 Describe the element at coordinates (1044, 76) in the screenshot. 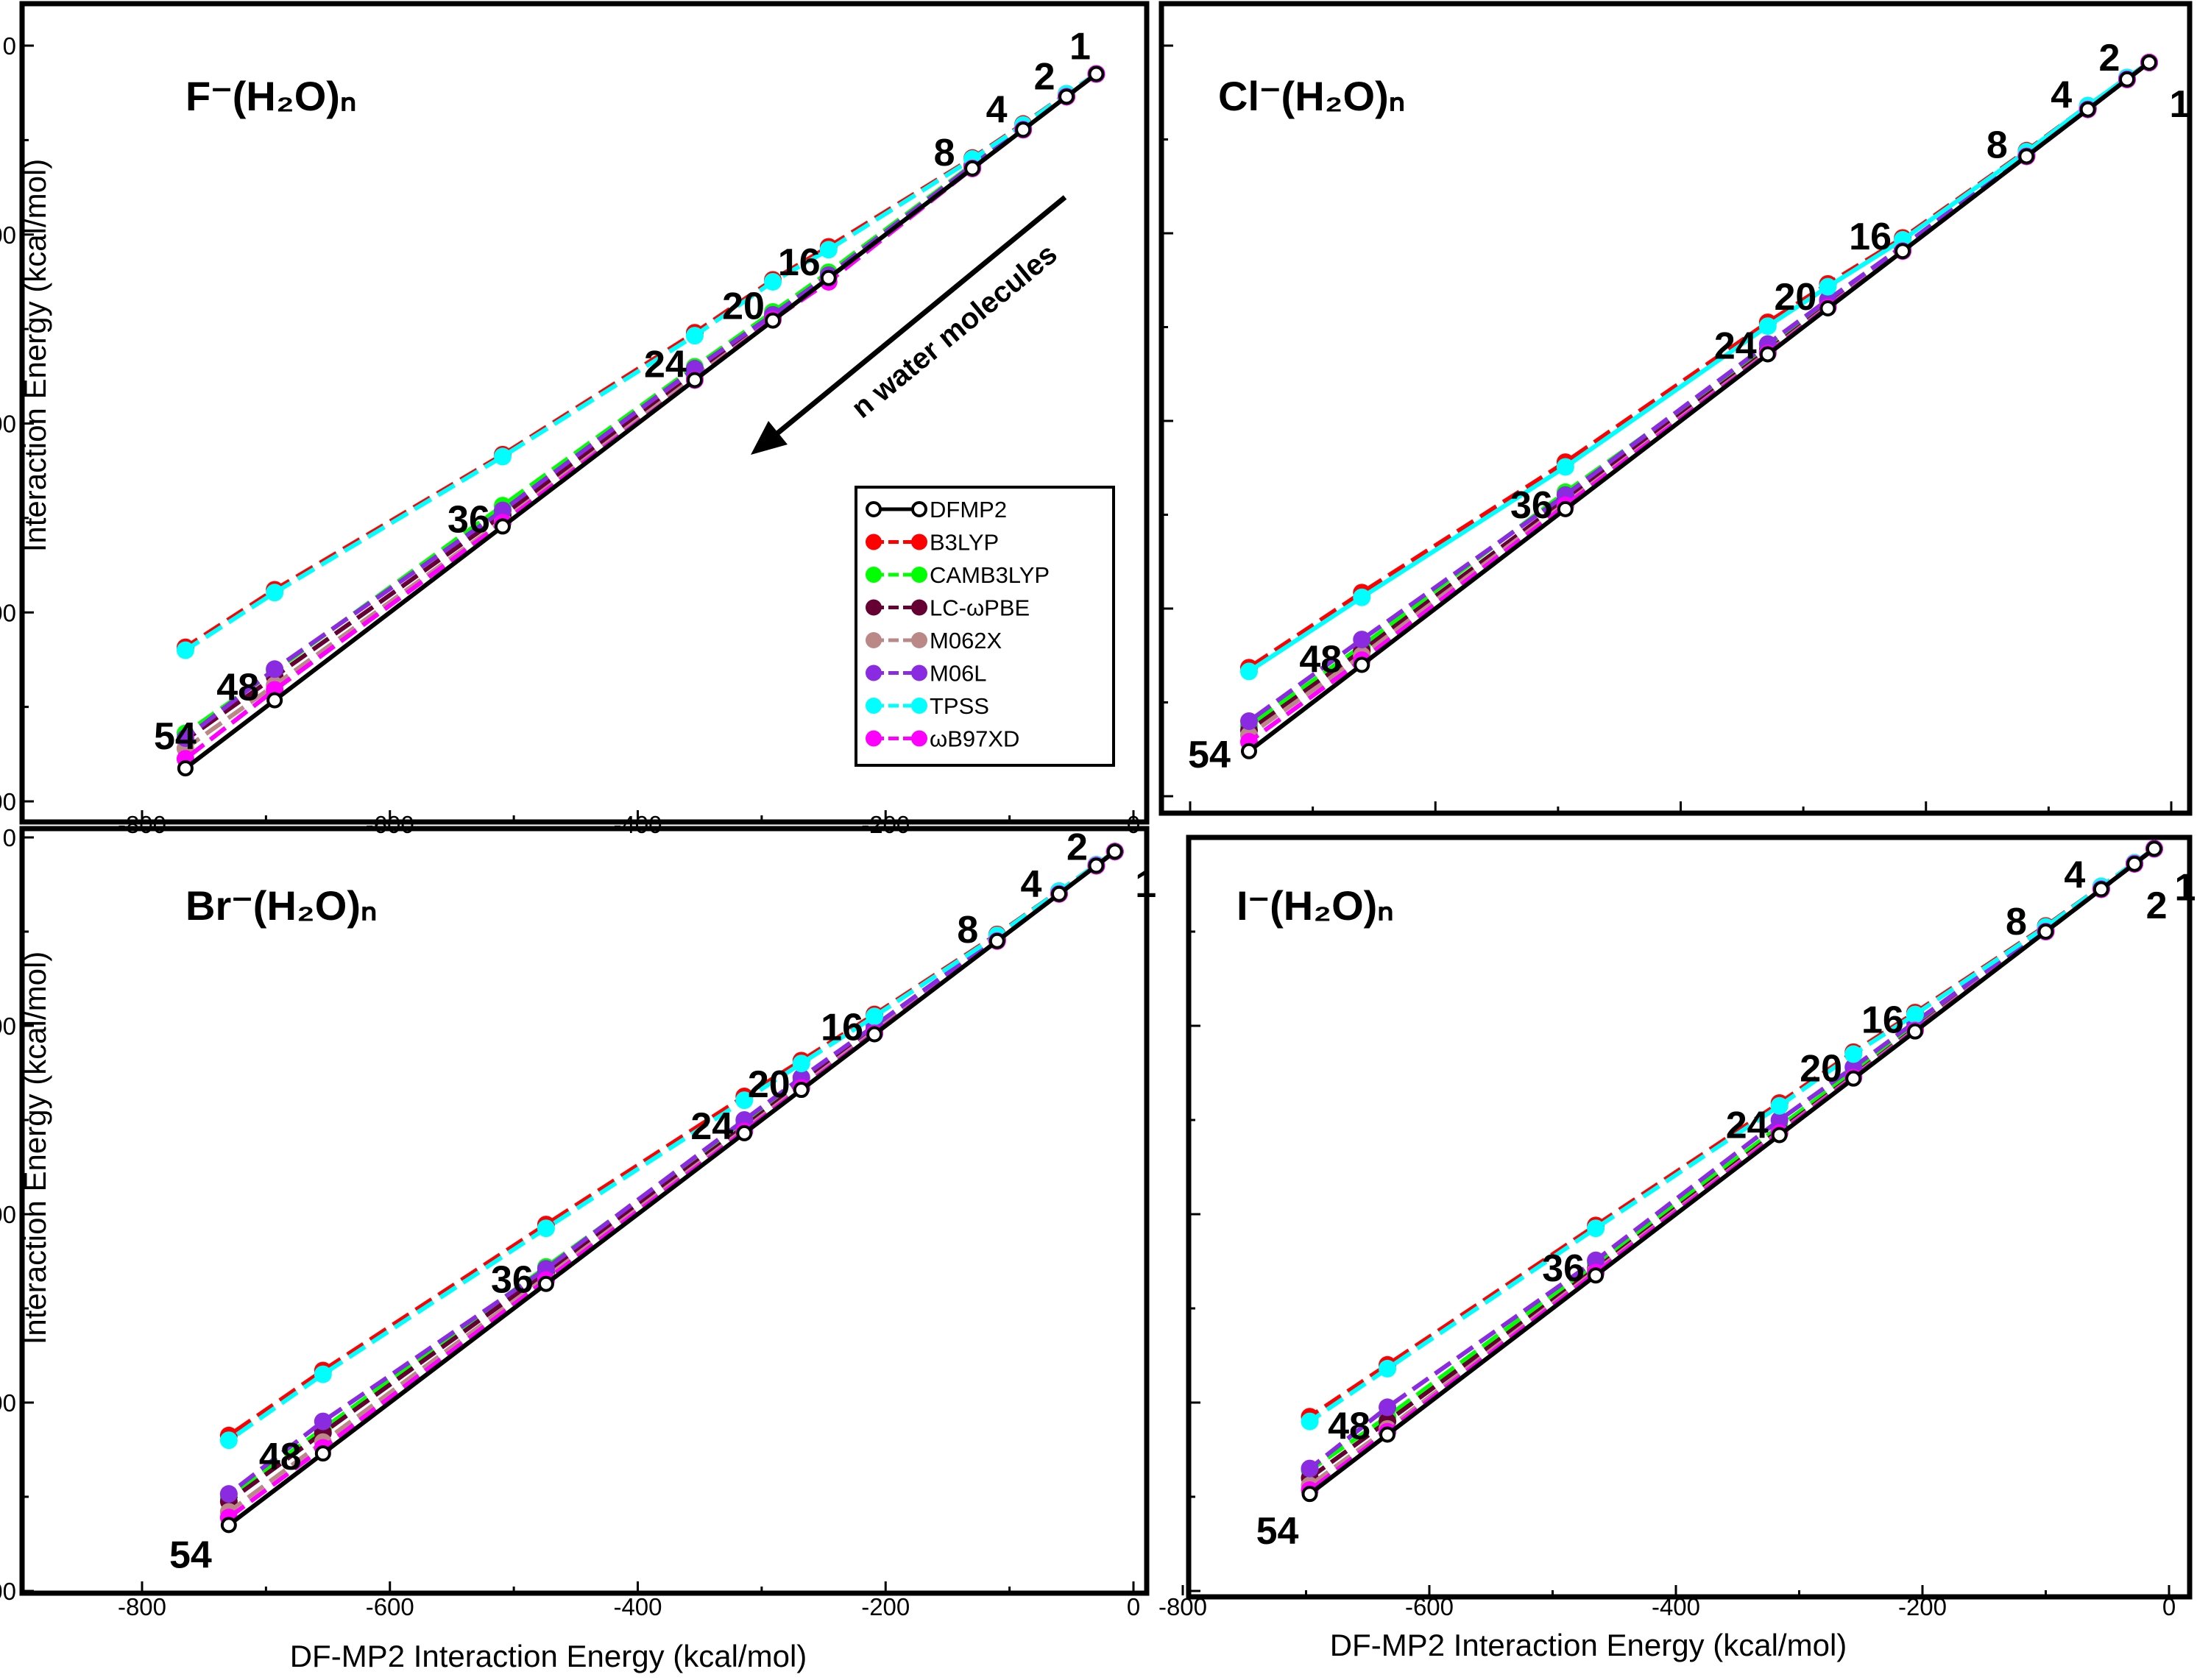

I see `point-label-n: 2` at that location.